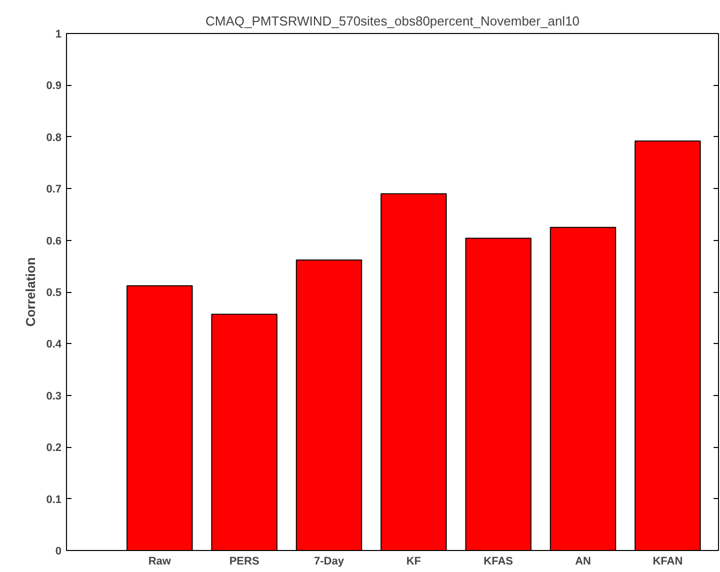 This screenshot has height=572, width=720. Describe the element at coordinates (54, 293) in the screenshot. I see `y-tick-label: 0.5` at that location.